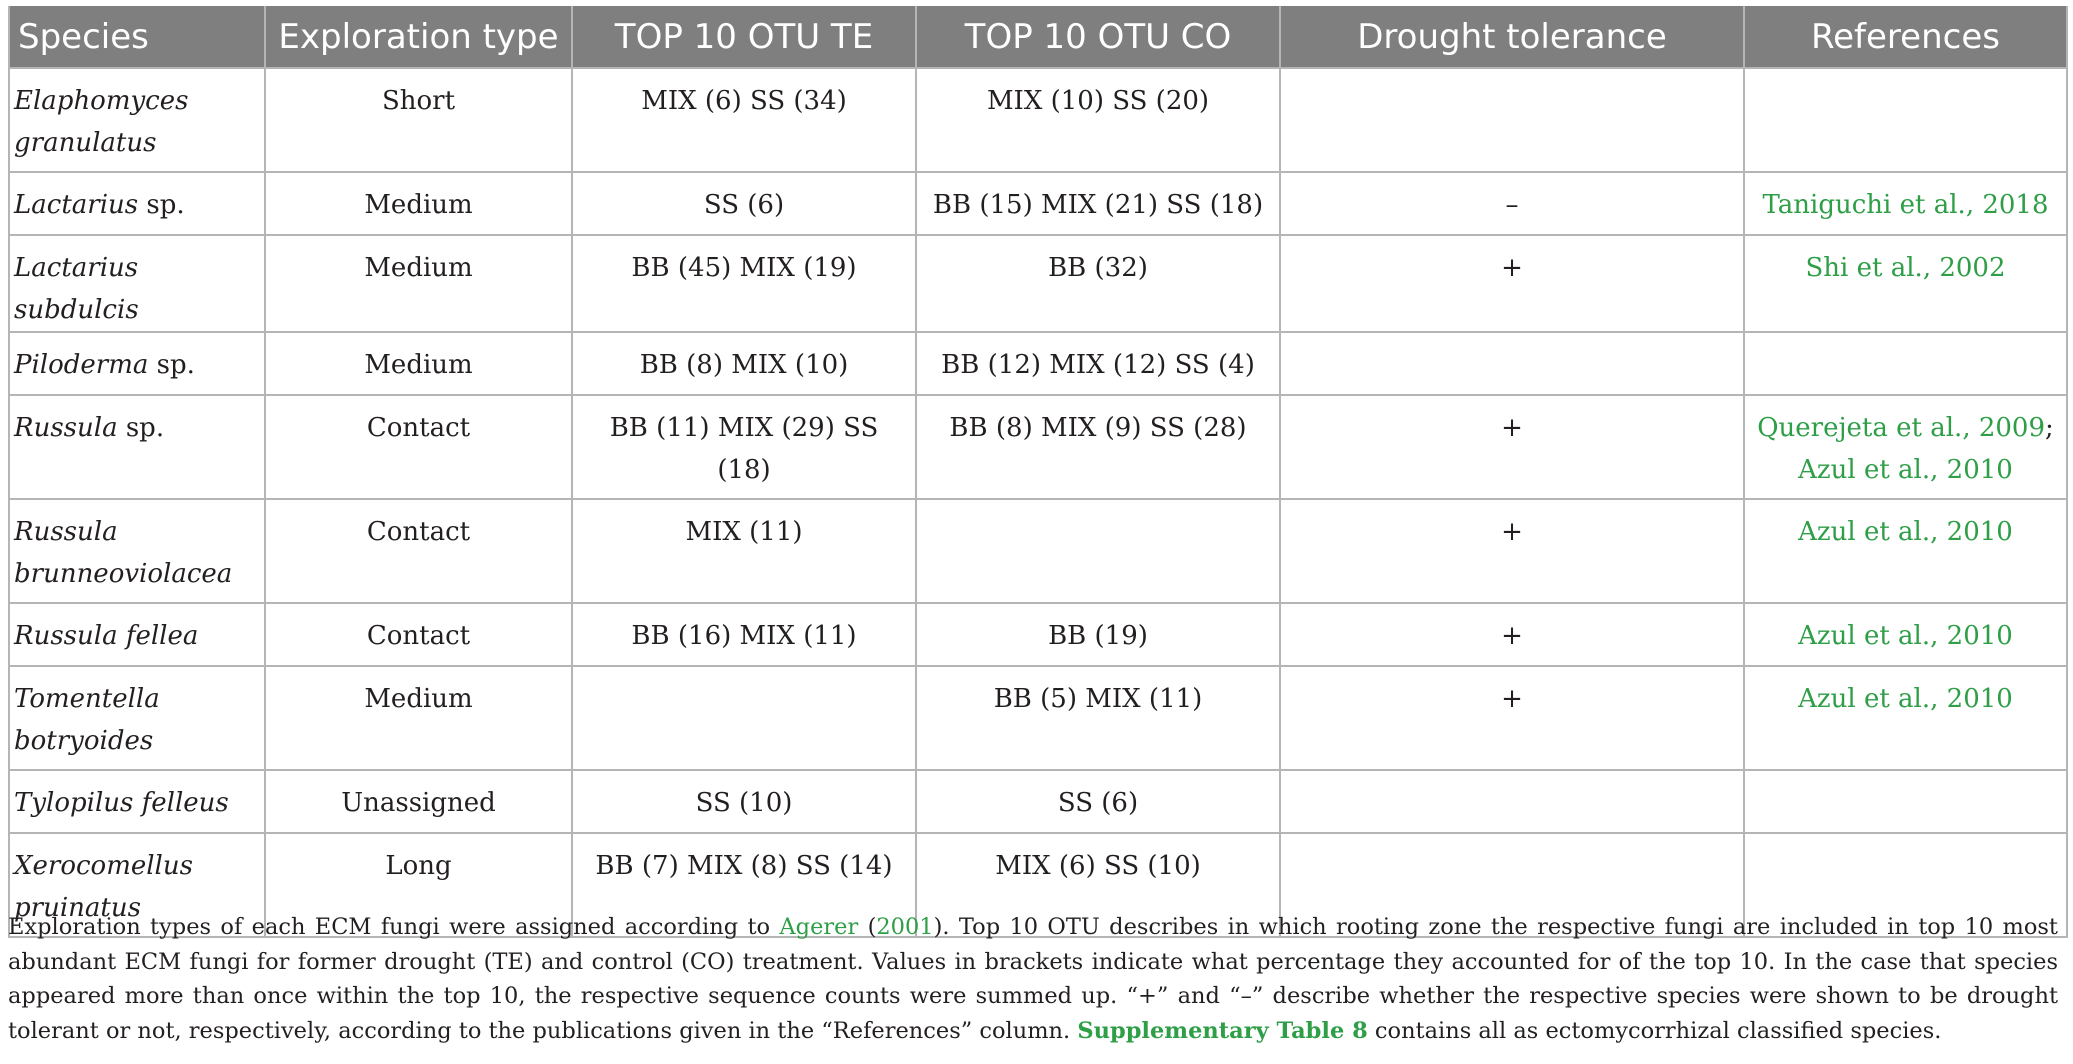 The width and height of the screenshot is (2073, 1064). I want to click on top10-co-cell: BB (15) MIX (21) SS (18), so click(1098, 203).